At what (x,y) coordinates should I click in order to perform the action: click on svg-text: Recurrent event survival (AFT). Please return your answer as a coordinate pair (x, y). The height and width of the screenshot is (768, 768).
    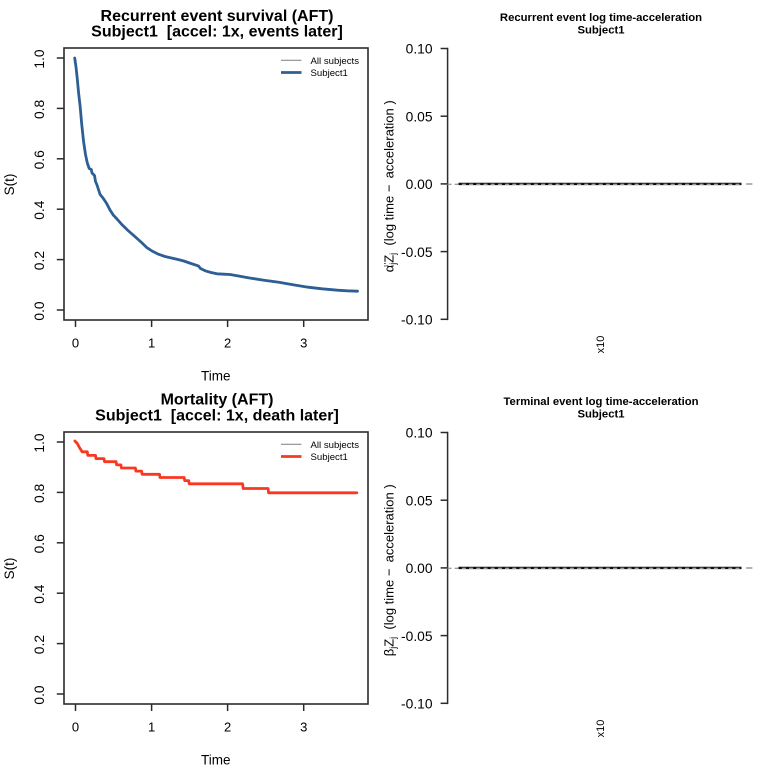
    Looking at the image, I should click on (217, 16).